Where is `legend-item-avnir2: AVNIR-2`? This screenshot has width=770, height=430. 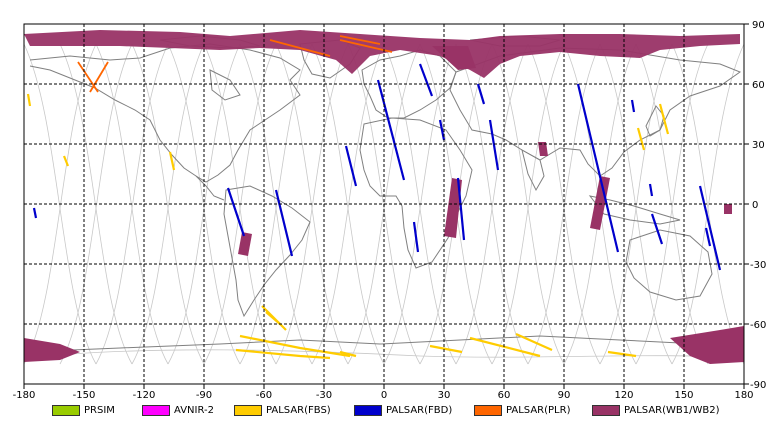 legend-item-avnir2: AVNIR-2 is located at coordinates (178, 410).